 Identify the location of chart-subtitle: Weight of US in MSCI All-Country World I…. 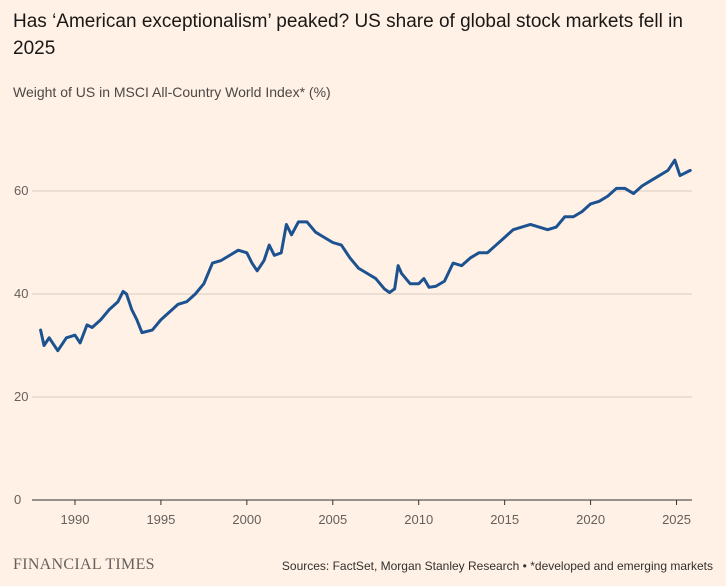
(172, 92).